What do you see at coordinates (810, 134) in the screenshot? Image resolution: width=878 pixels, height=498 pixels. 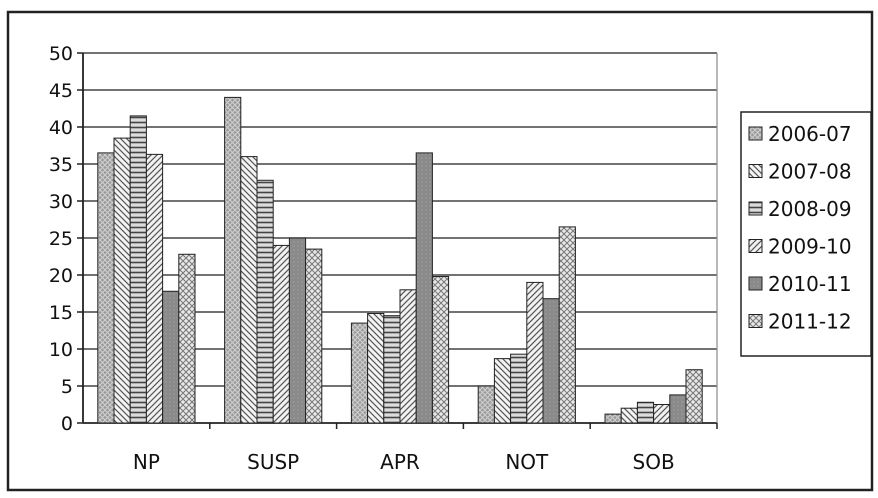 I see `legend-label: 2006-07` at bounding box center [810, 134].